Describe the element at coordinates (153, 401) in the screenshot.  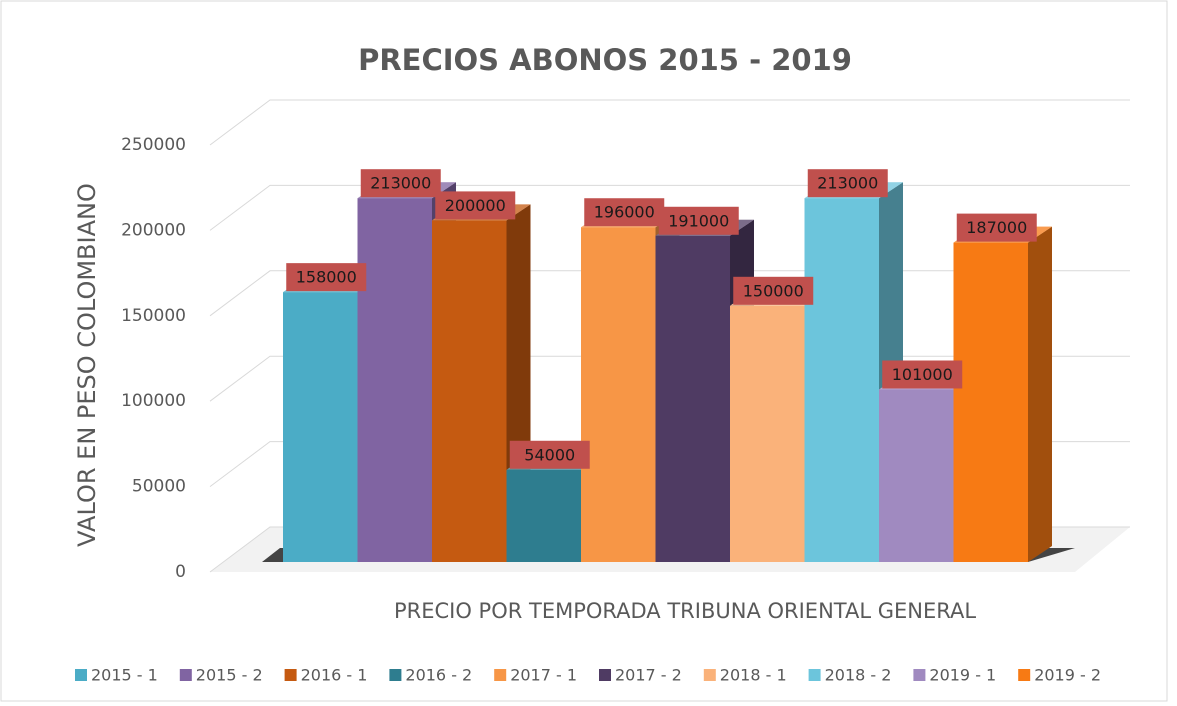
I see `y-tick-label: 100000` at that location.